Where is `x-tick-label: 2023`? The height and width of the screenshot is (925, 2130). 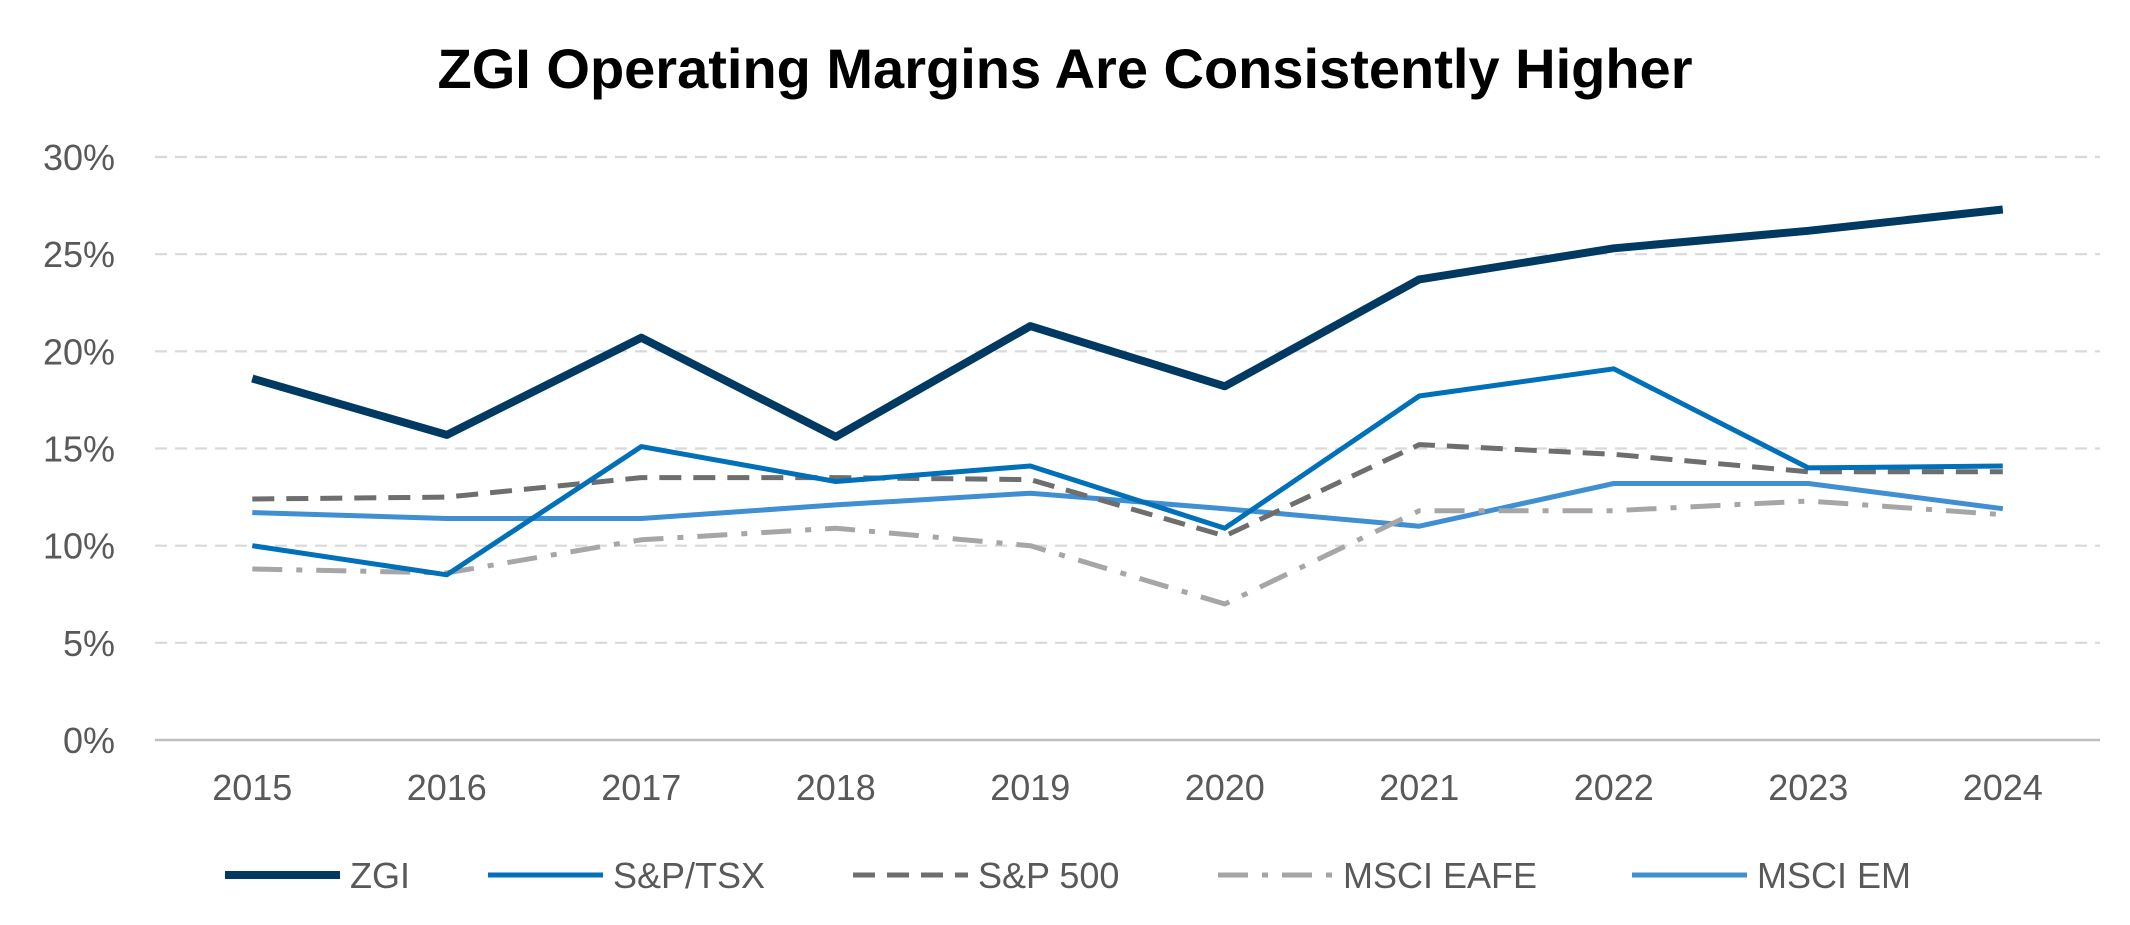 x-tick-label: 2023 is located at coordinates (1808, 787).